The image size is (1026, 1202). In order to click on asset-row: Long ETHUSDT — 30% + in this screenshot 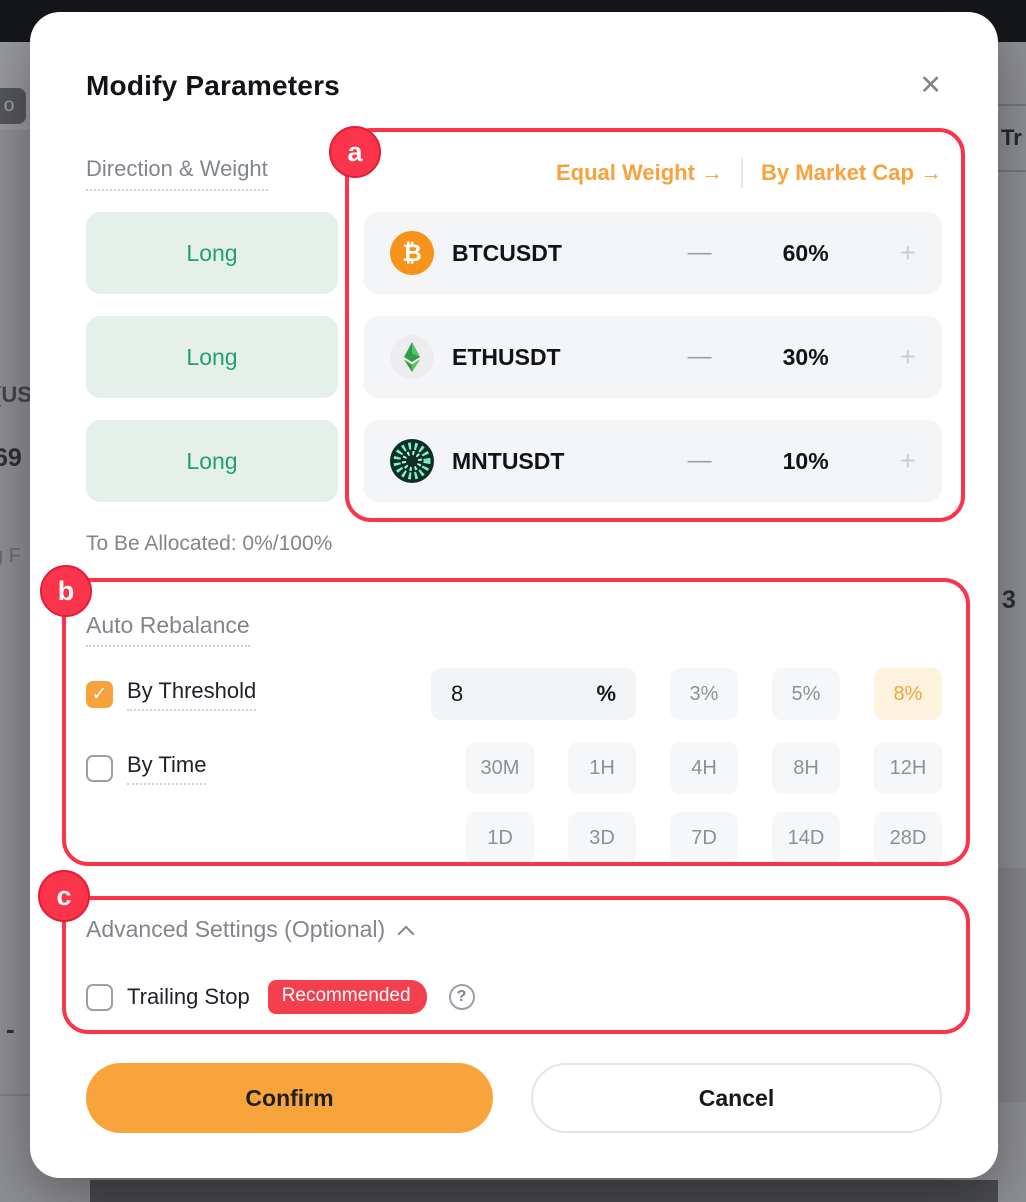, I will do `click(514, 357)`.